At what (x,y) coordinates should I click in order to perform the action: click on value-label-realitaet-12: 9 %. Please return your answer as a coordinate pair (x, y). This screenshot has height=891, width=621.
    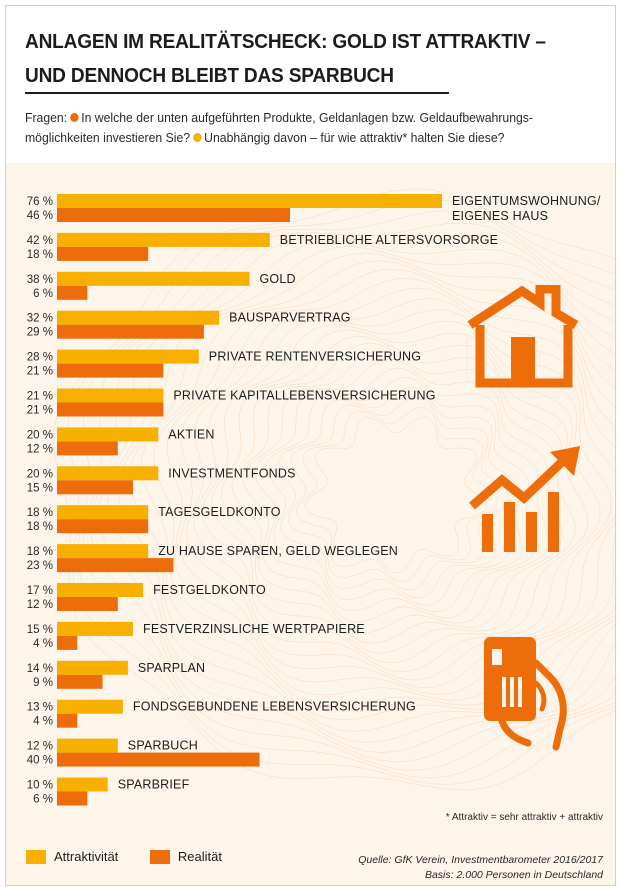
    Looking at the image, I should click on (43, 683).